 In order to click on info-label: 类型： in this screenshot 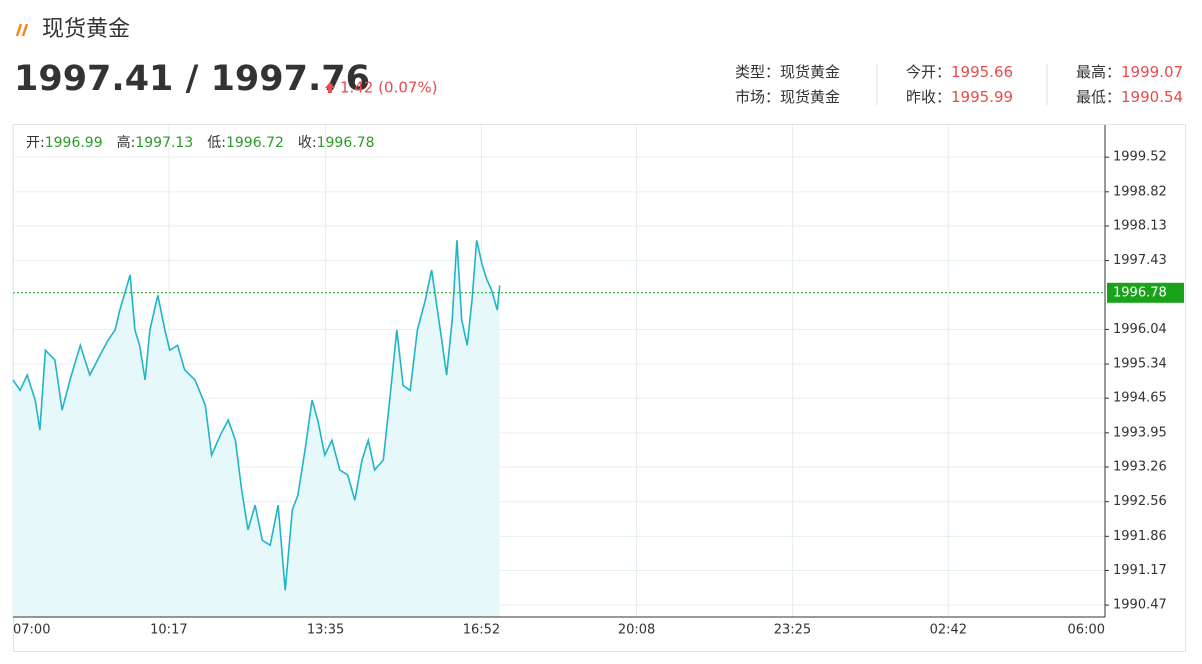, I will do `click(757, 72)`.